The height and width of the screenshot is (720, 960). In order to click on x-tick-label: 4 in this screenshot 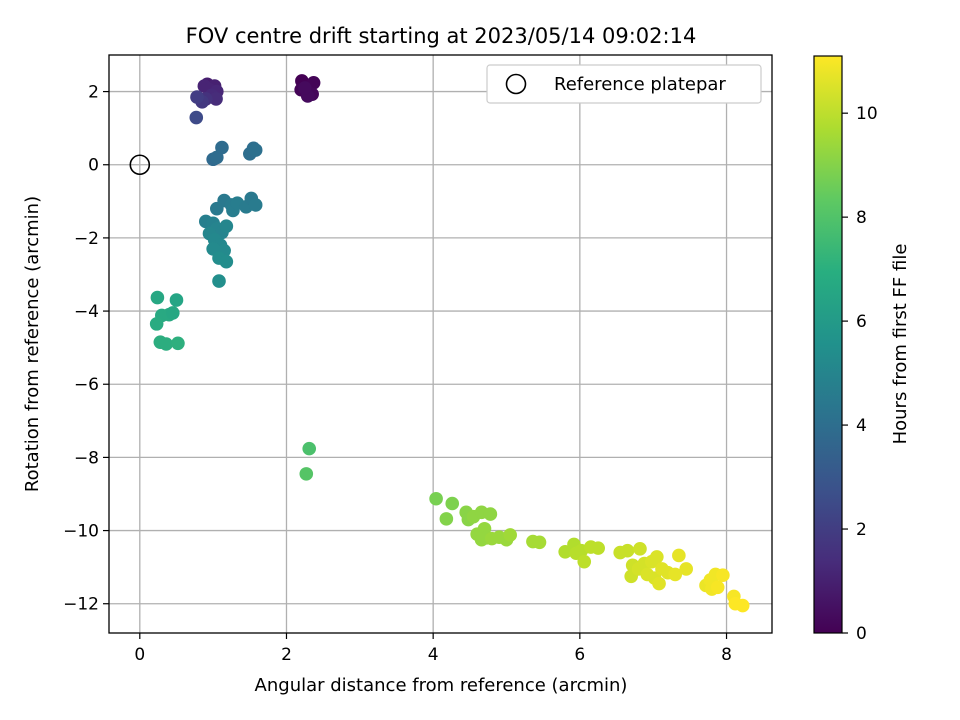, I will do `click(433, 655)`.